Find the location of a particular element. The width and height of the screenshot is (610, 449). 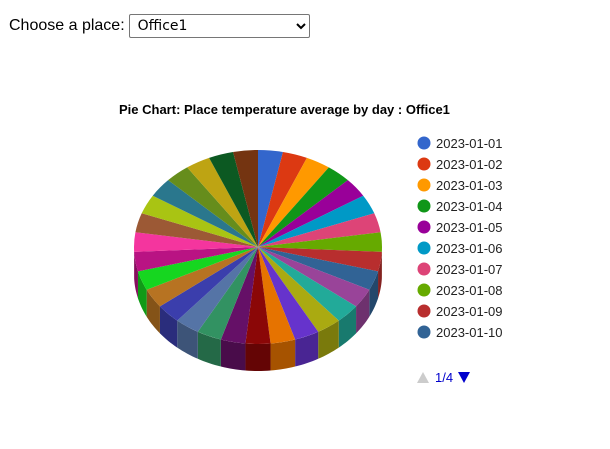

legend-label: 2023-01-05 is located at coordinates (469, 227).